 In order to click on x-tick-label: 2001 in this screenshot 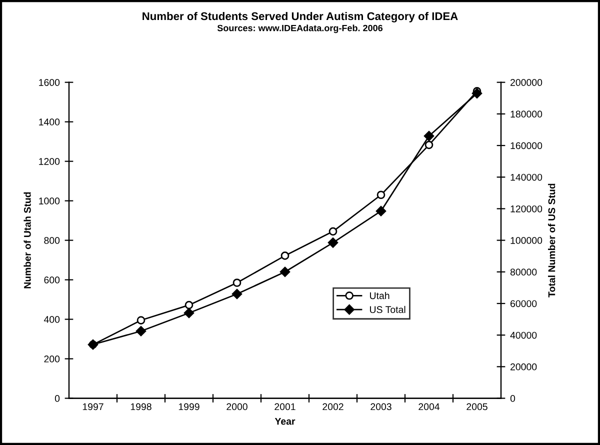, I will do `click(285, 406)`.